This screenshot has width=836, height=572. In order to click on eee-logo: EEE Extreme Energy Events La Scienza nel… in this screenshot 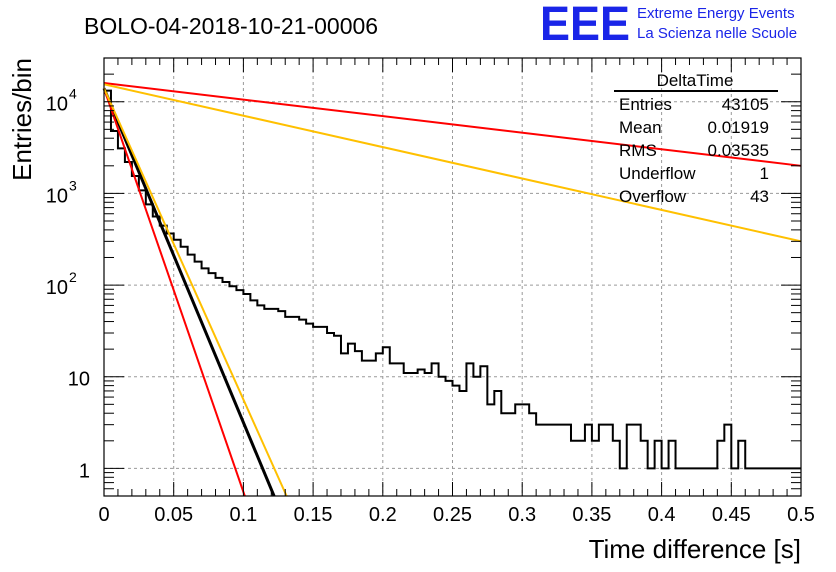, I will do `click(668, 25)`.